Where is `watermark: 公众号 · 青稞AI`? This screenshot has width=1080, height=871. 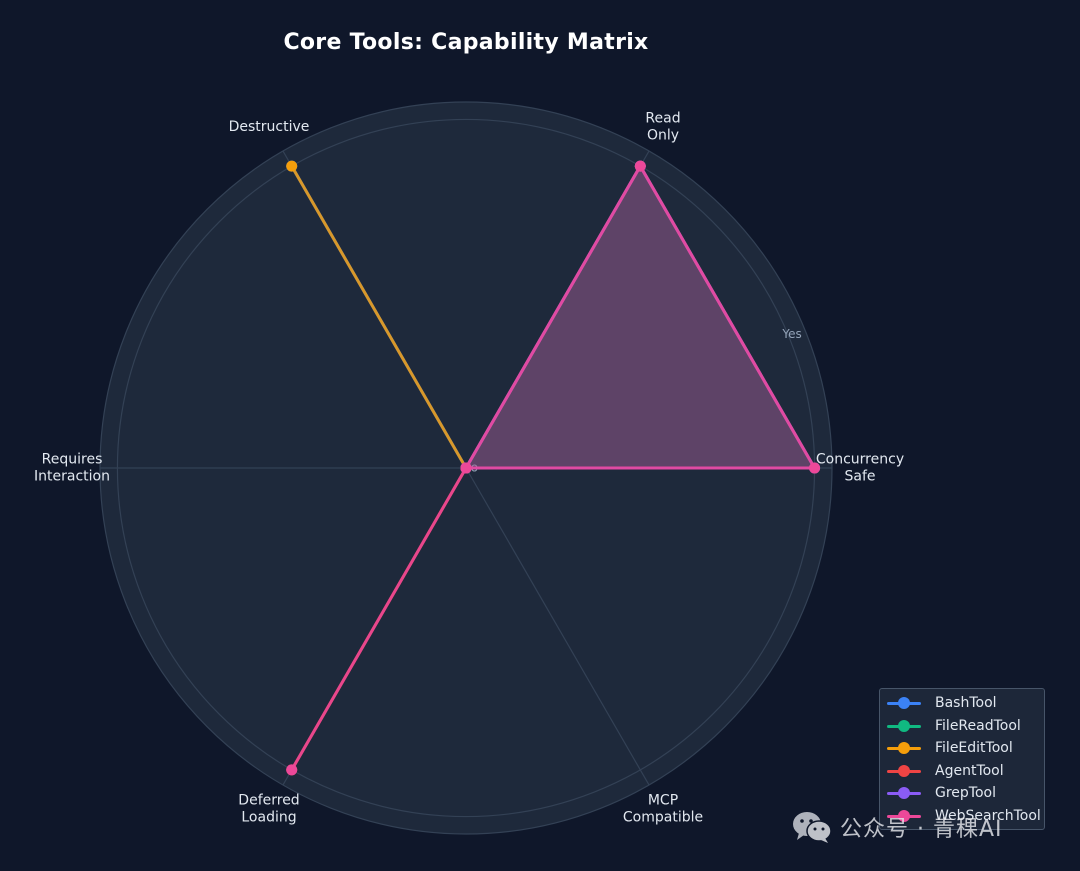 watermark: 公众号 · 青稞AI is located at coordinates (897, 827).